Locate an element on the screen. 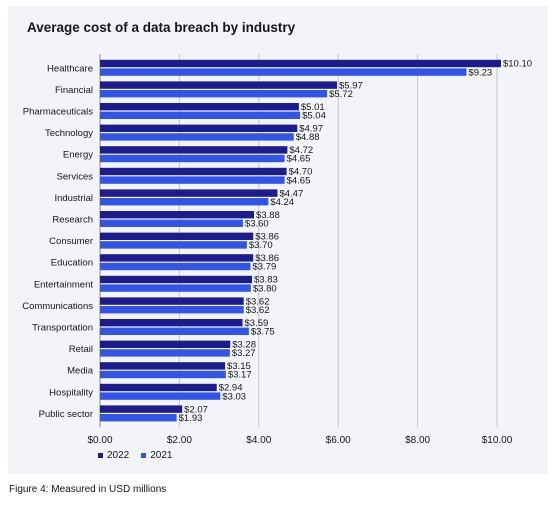  category-label: Public sector is located at coordinates (66, 414).